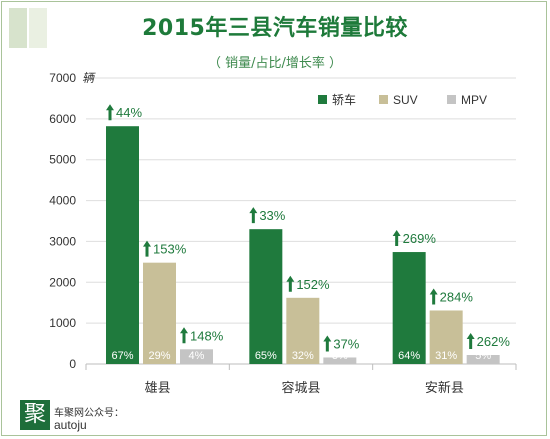  I want to click on y-tick-label: 4000, so click(62, 201).